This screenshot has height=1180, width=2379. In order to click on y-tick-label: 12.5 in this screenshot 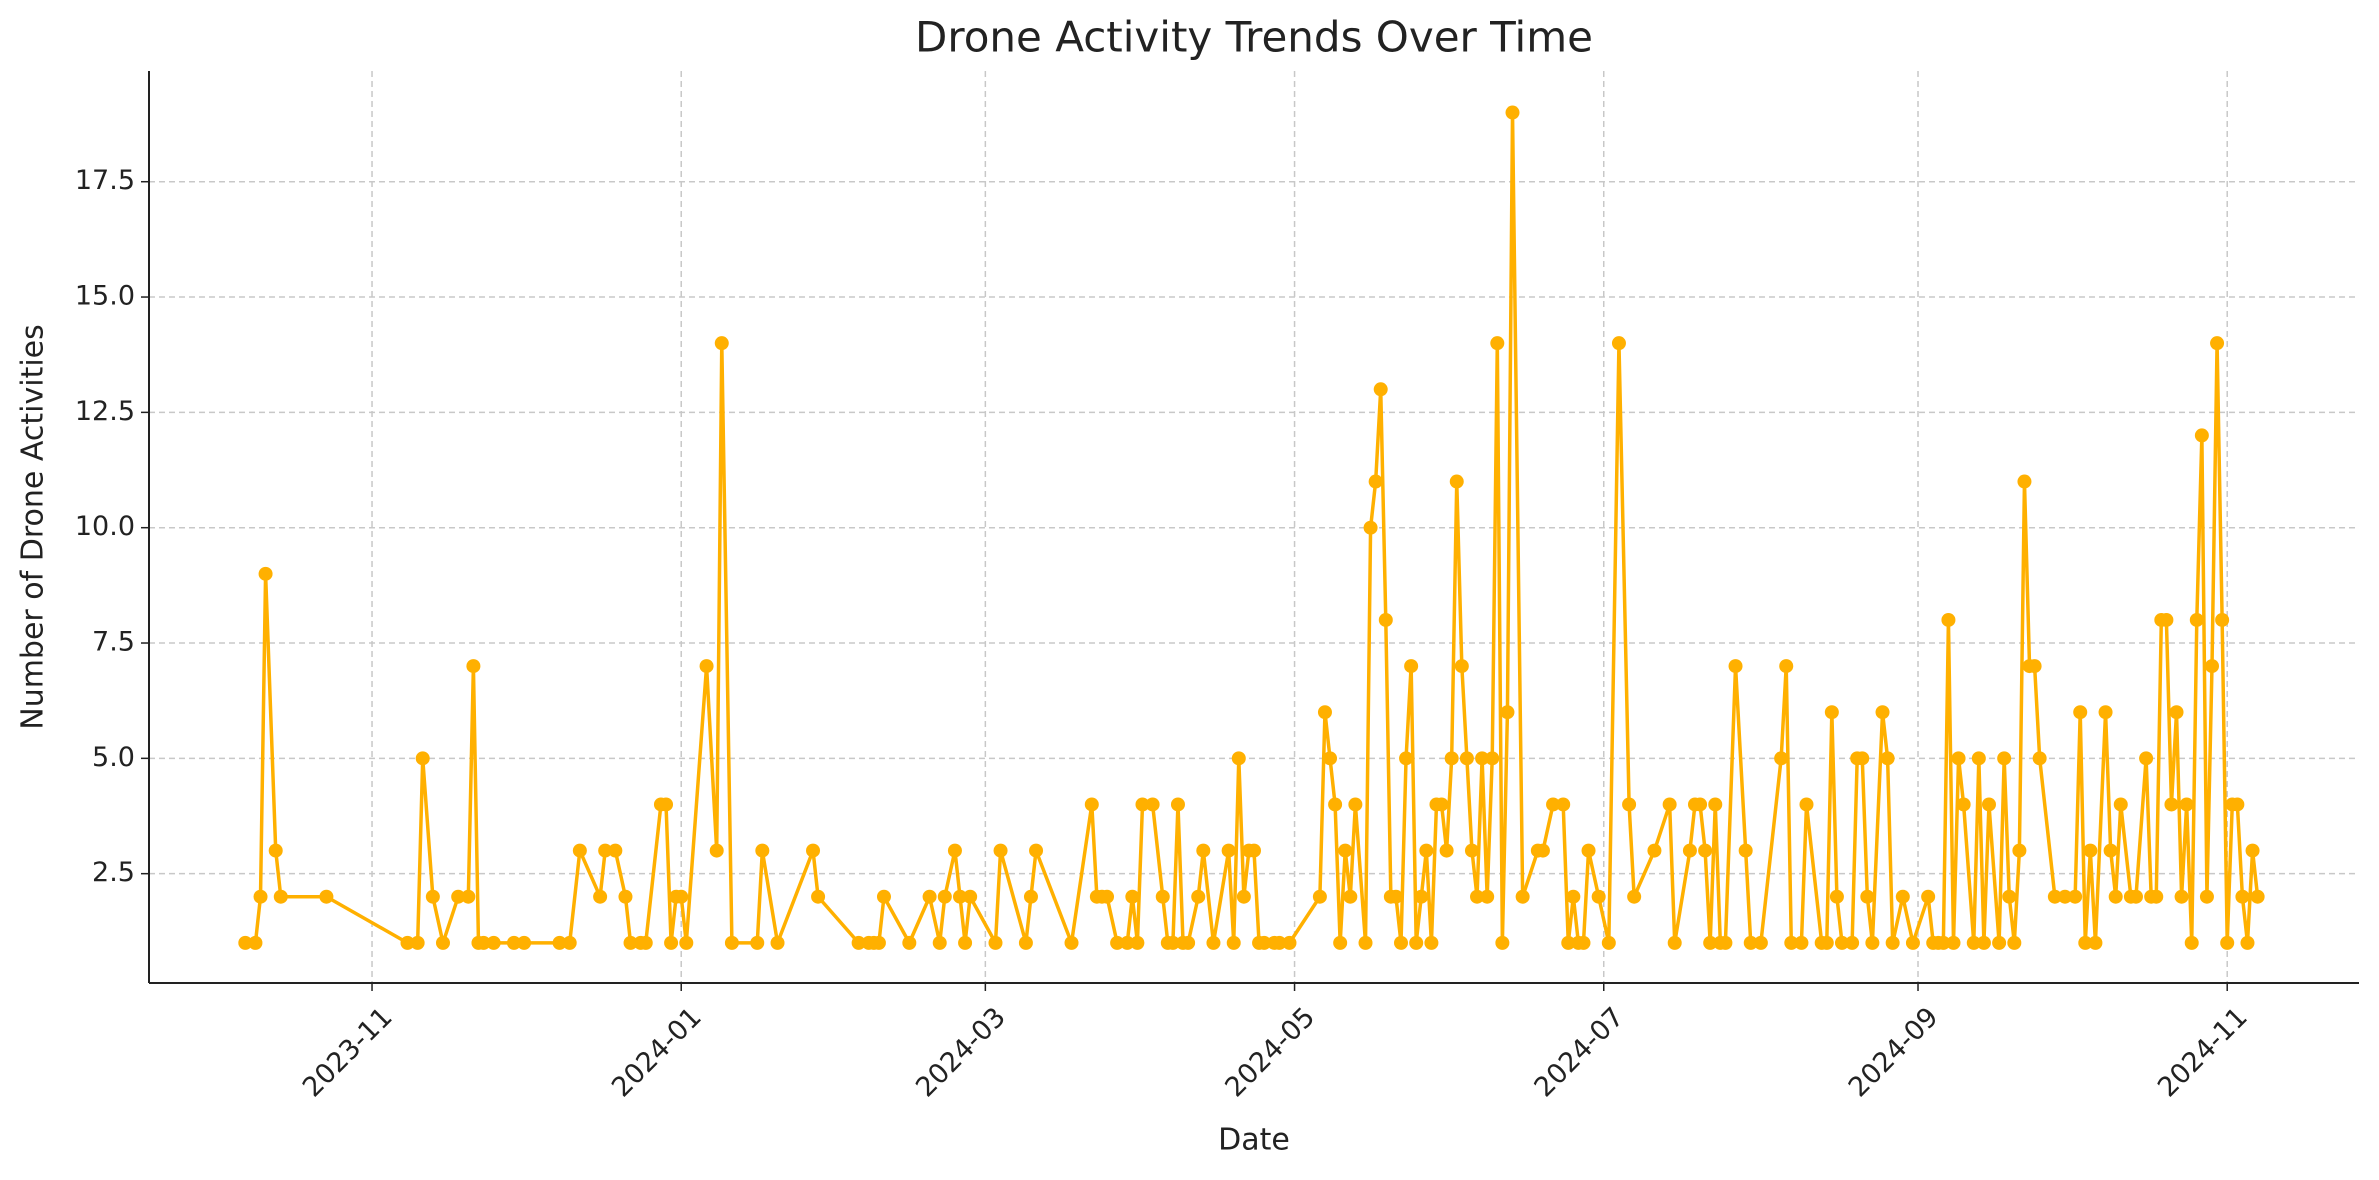, I will do `click(105, 411)`.